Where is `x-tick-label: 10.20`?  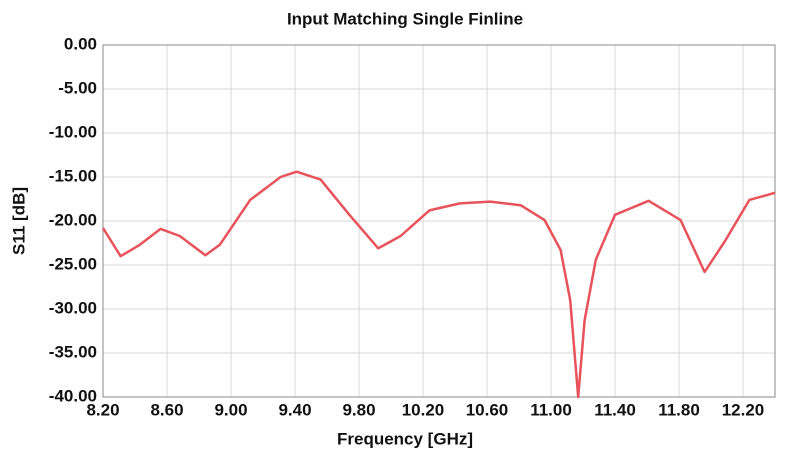 x-tick-label: 10.20 is located at coordinates (423, 409).